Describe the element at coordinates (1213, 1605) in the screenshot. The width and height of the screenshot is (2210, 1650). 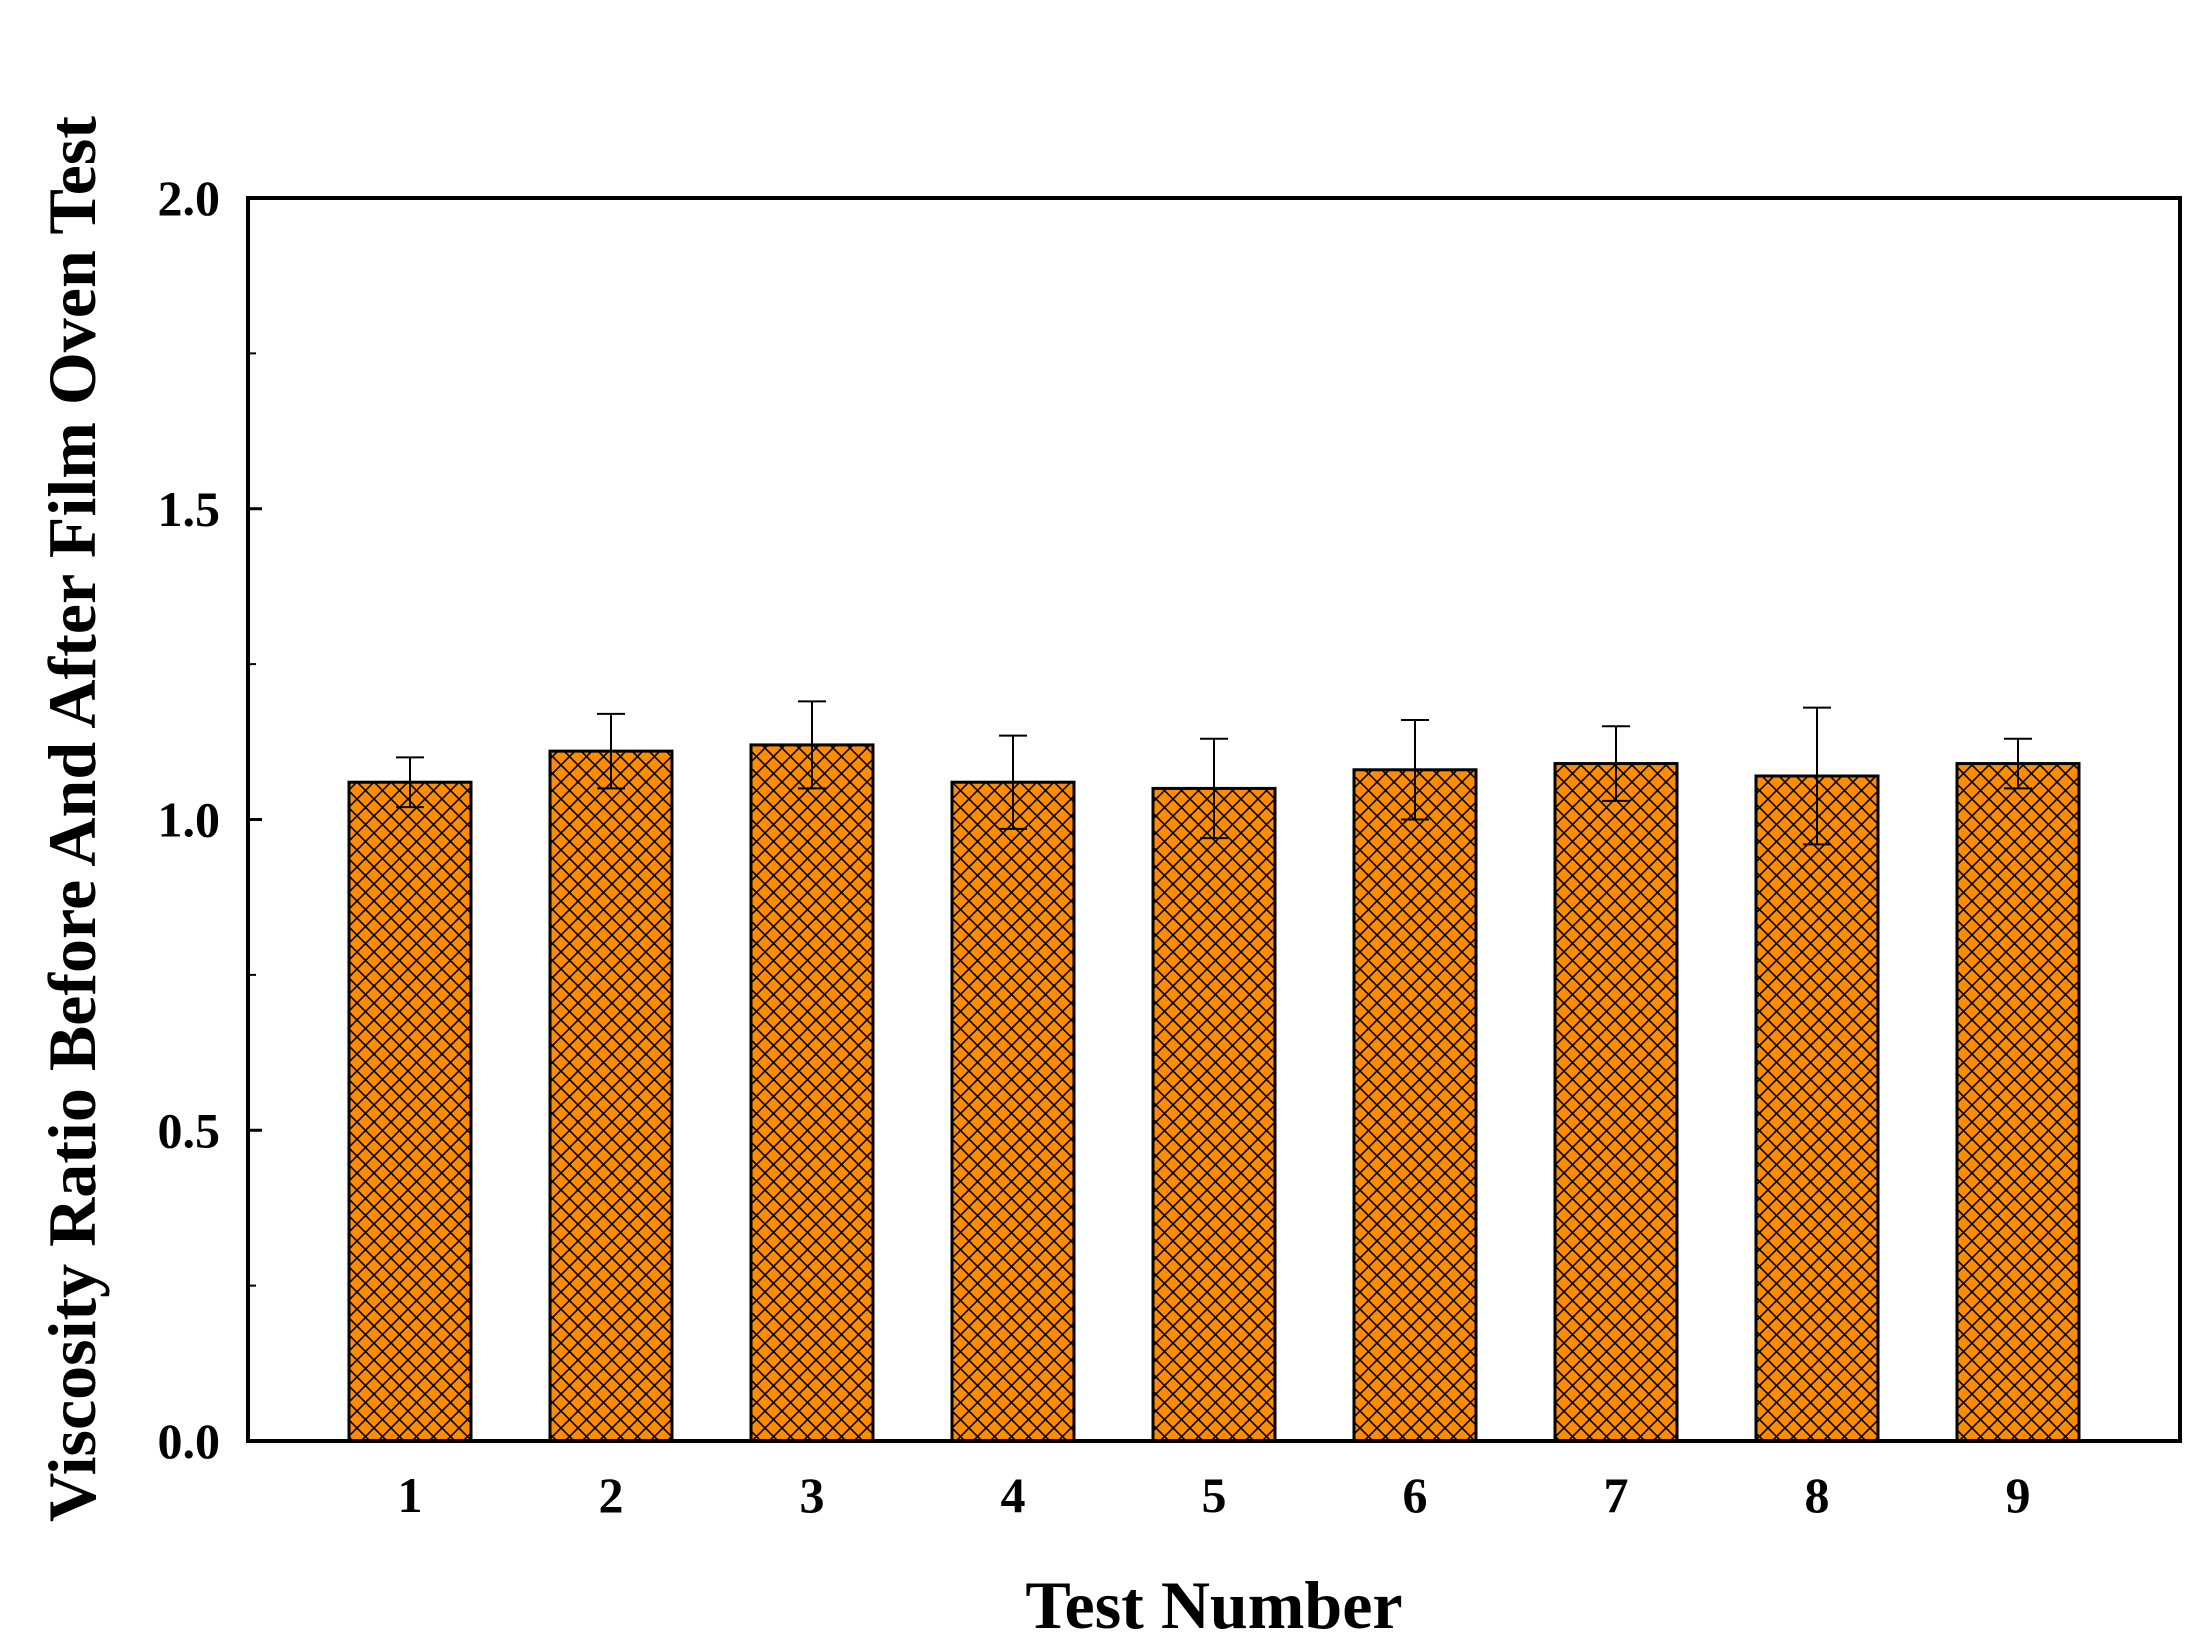
I see `x-axis-title: Test Number` at that location.